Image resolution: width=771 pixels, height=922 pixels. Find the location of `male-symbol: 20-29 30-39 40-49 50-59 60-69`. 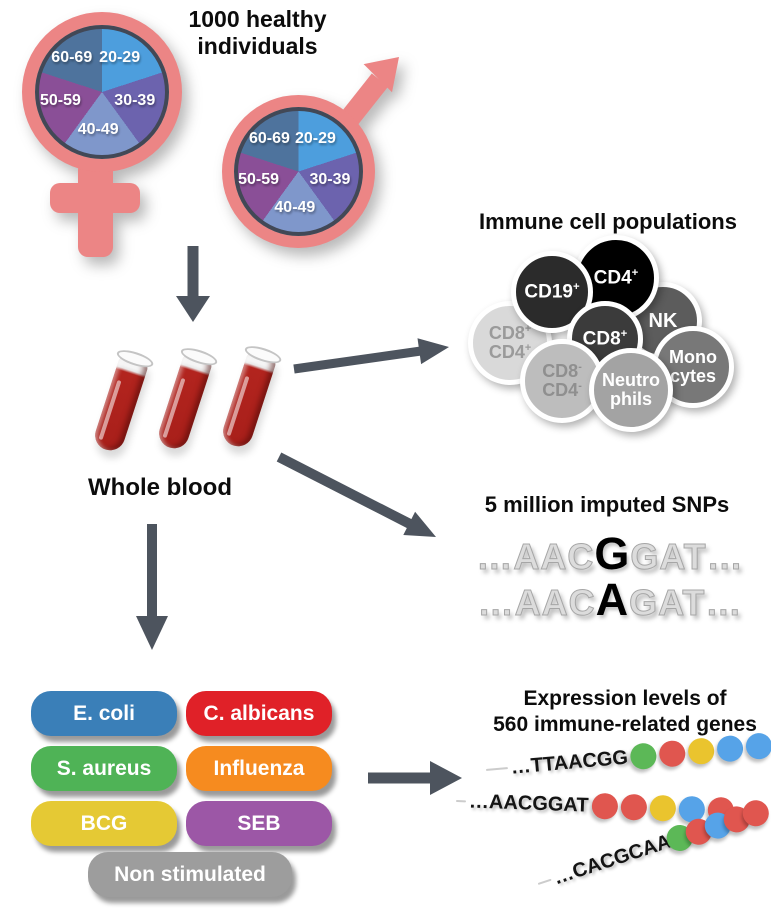

male-symbol: 20-29 30-39 40-49 50-59 60-69 is located at coordinates (311, 150).